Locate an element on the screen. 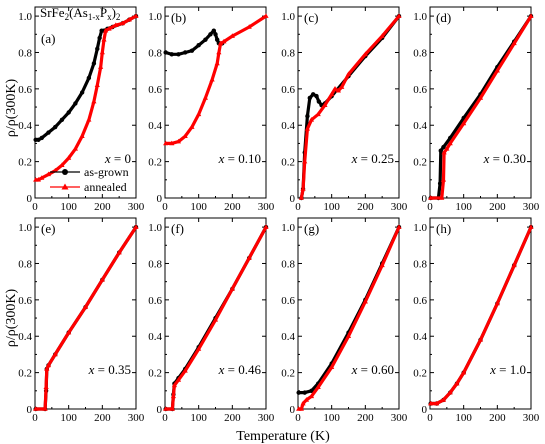 The height and width of the screenshot is (444, 545). panel-c: 0 100 200 300 0 0.2 0.4 0.6 0.8 1.0 (c) x = 0.25 is located at coordinates (344, 109).